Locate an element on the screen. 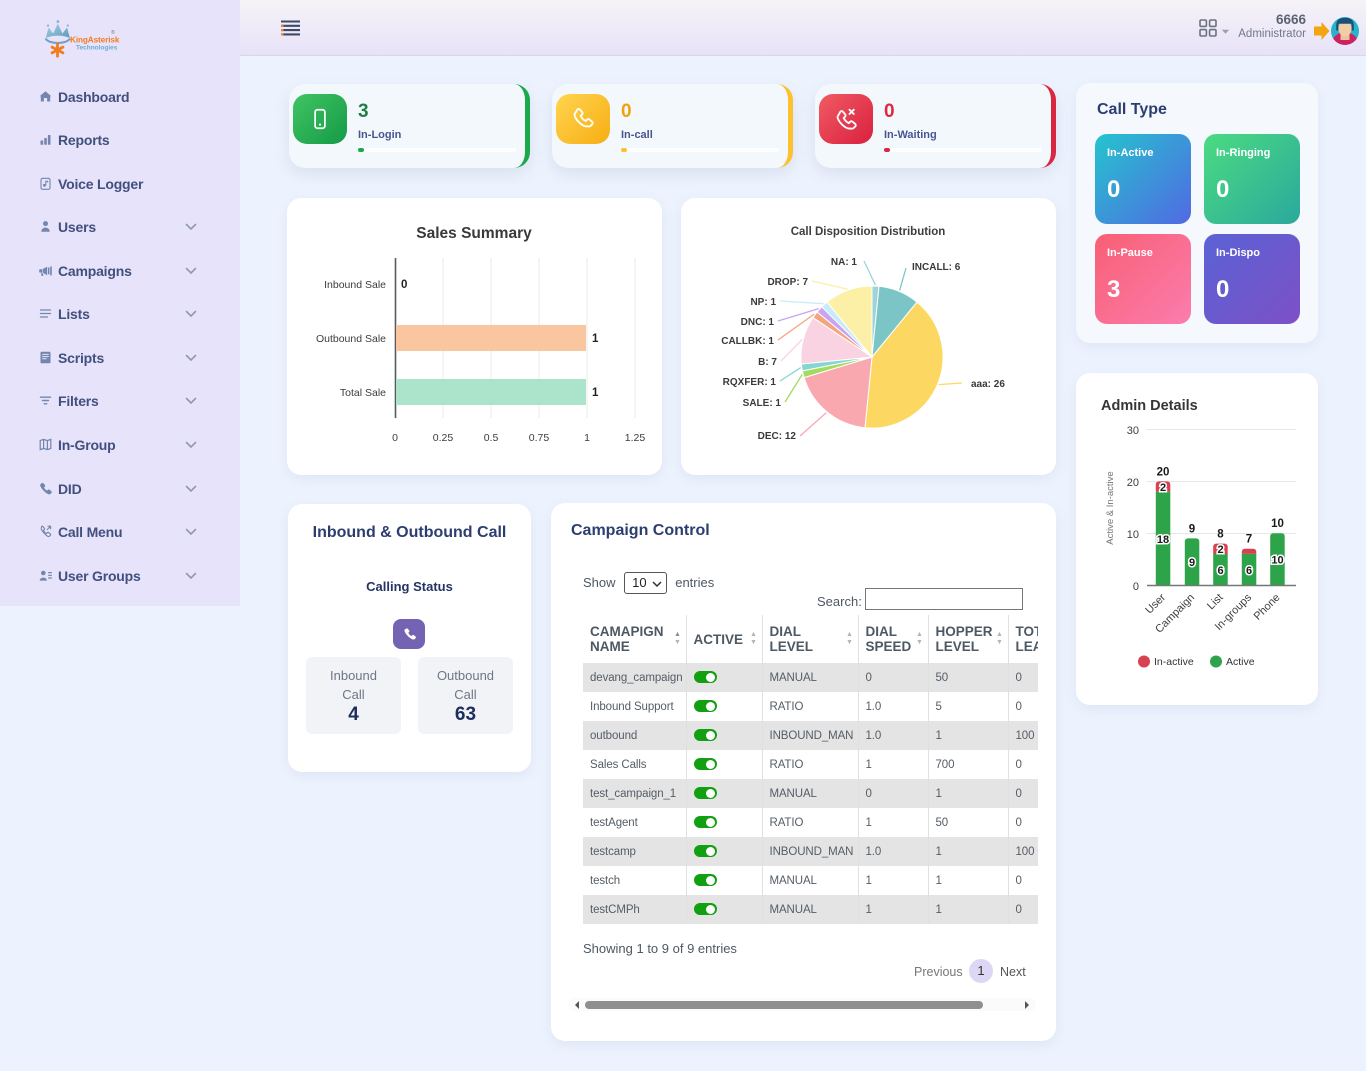  svg-text: SALE: 1 is located at coordinates (762, 403).